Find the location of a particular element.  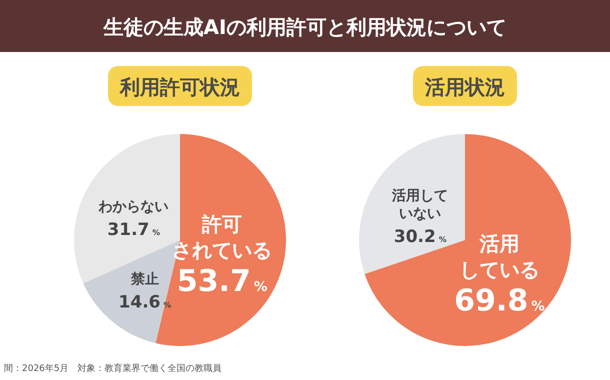

chart-title: 利用許可状況 is located at coordinates (179, 87).